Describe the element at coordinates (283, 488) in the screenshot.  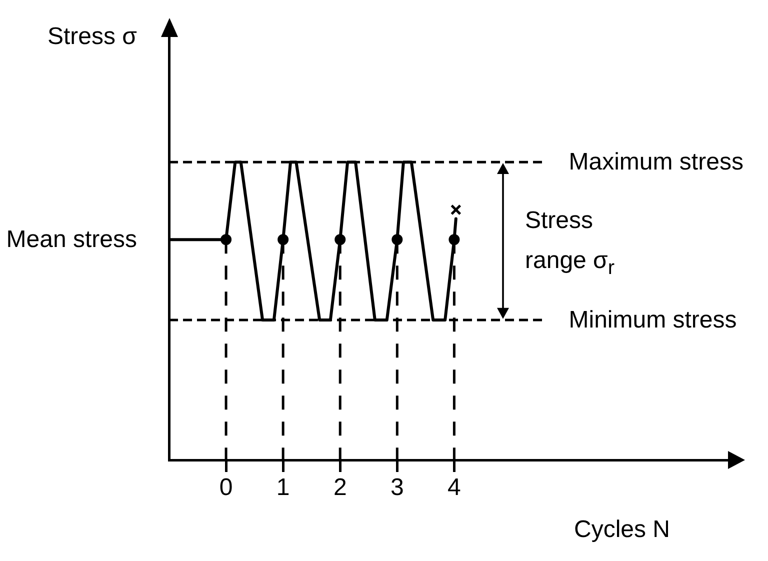
I see `x-tick-label: 1` at that location.